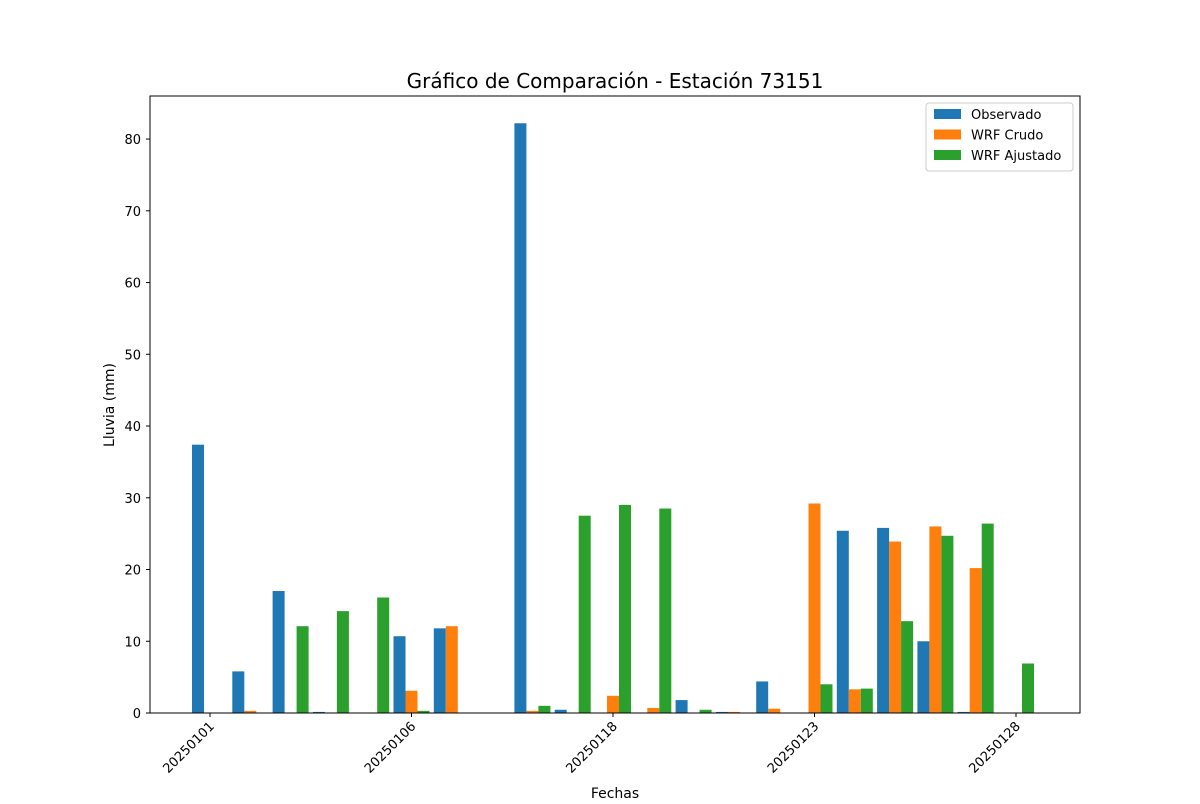 The width and height of the screenshot is (1200, 804). I want to click on x-tick-label: 20250101, so click(188, 747).